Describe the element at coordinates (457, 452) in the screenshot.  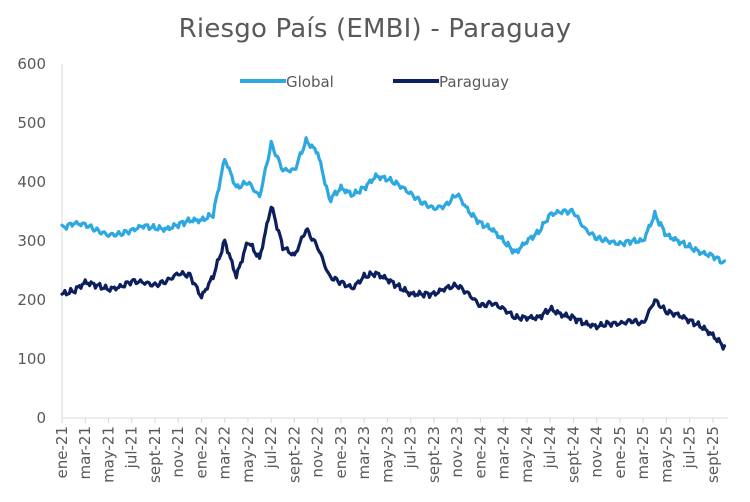
I see `x-tick-label: nov-23` at that location.